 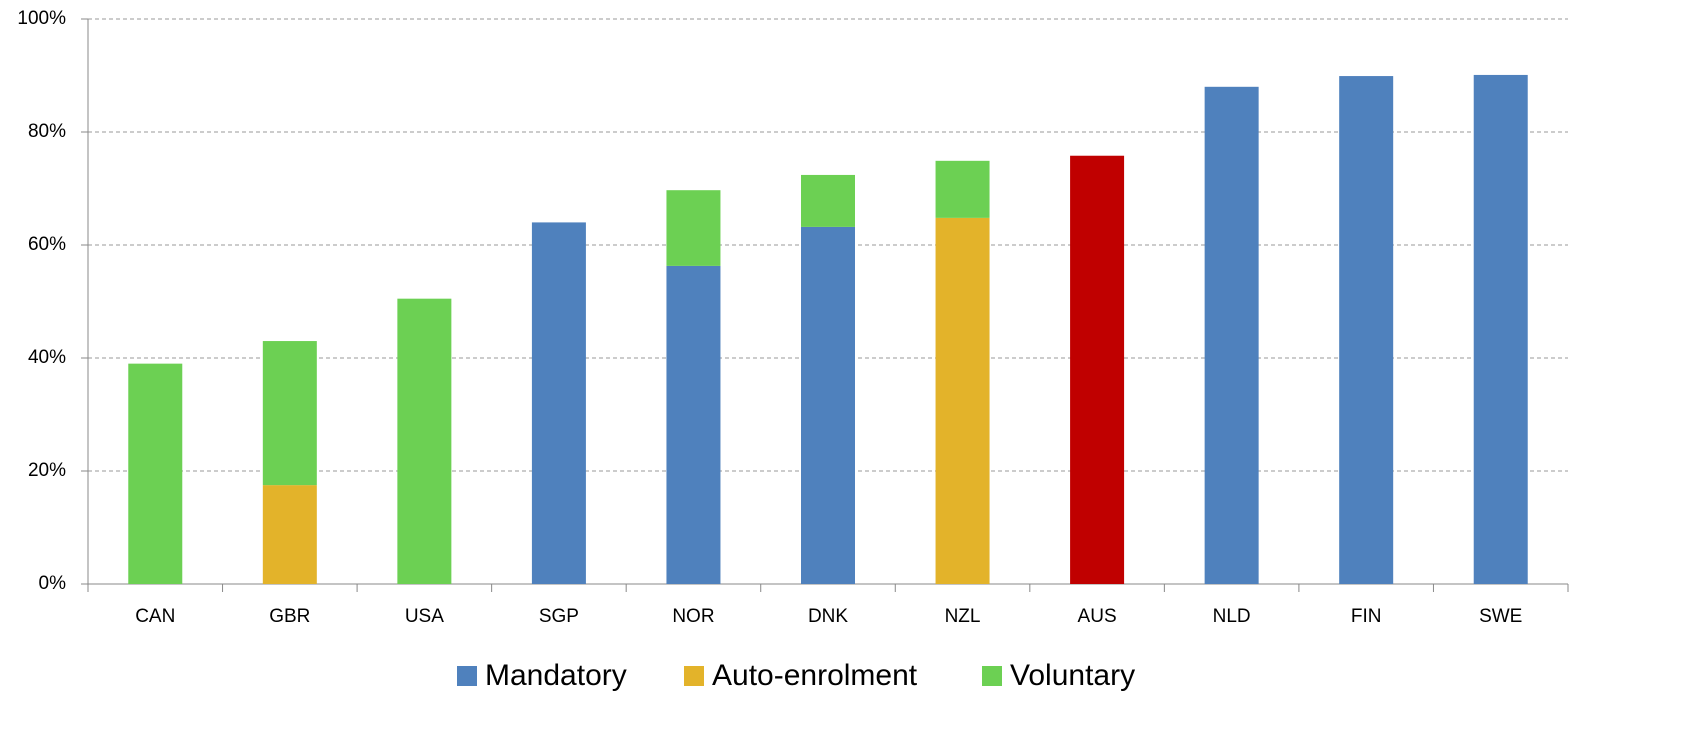 What do you see at coordinates (47, 357) in the screenshot?
I see `y-tick-label: 40%` at bounding box center [47, 357].